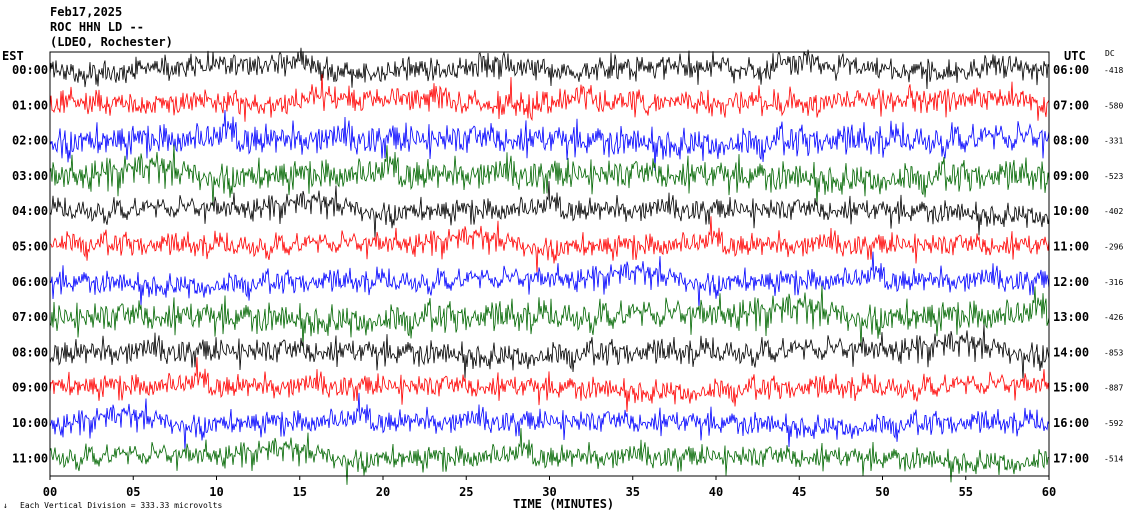 The width and height of the screenshot is (1130, 519). What do you see at coordinates (1071, 247) in the screenshot?
I see `utc-hour-label: 11:00` at bounding box center [1071, 247].